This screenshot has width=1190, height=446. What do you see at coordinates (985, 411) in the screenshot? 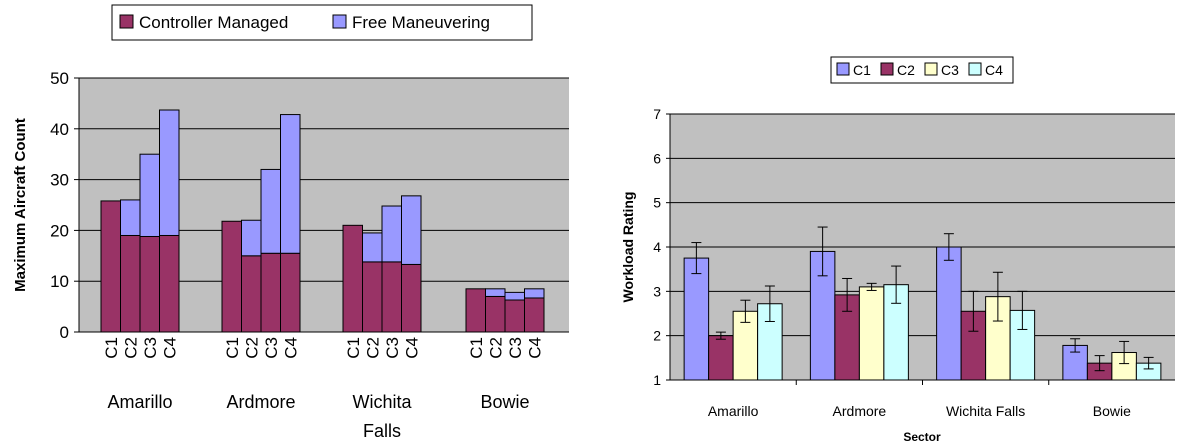
I see `x-tick-label: Wichita Falls` at bounding box center [985, 411].